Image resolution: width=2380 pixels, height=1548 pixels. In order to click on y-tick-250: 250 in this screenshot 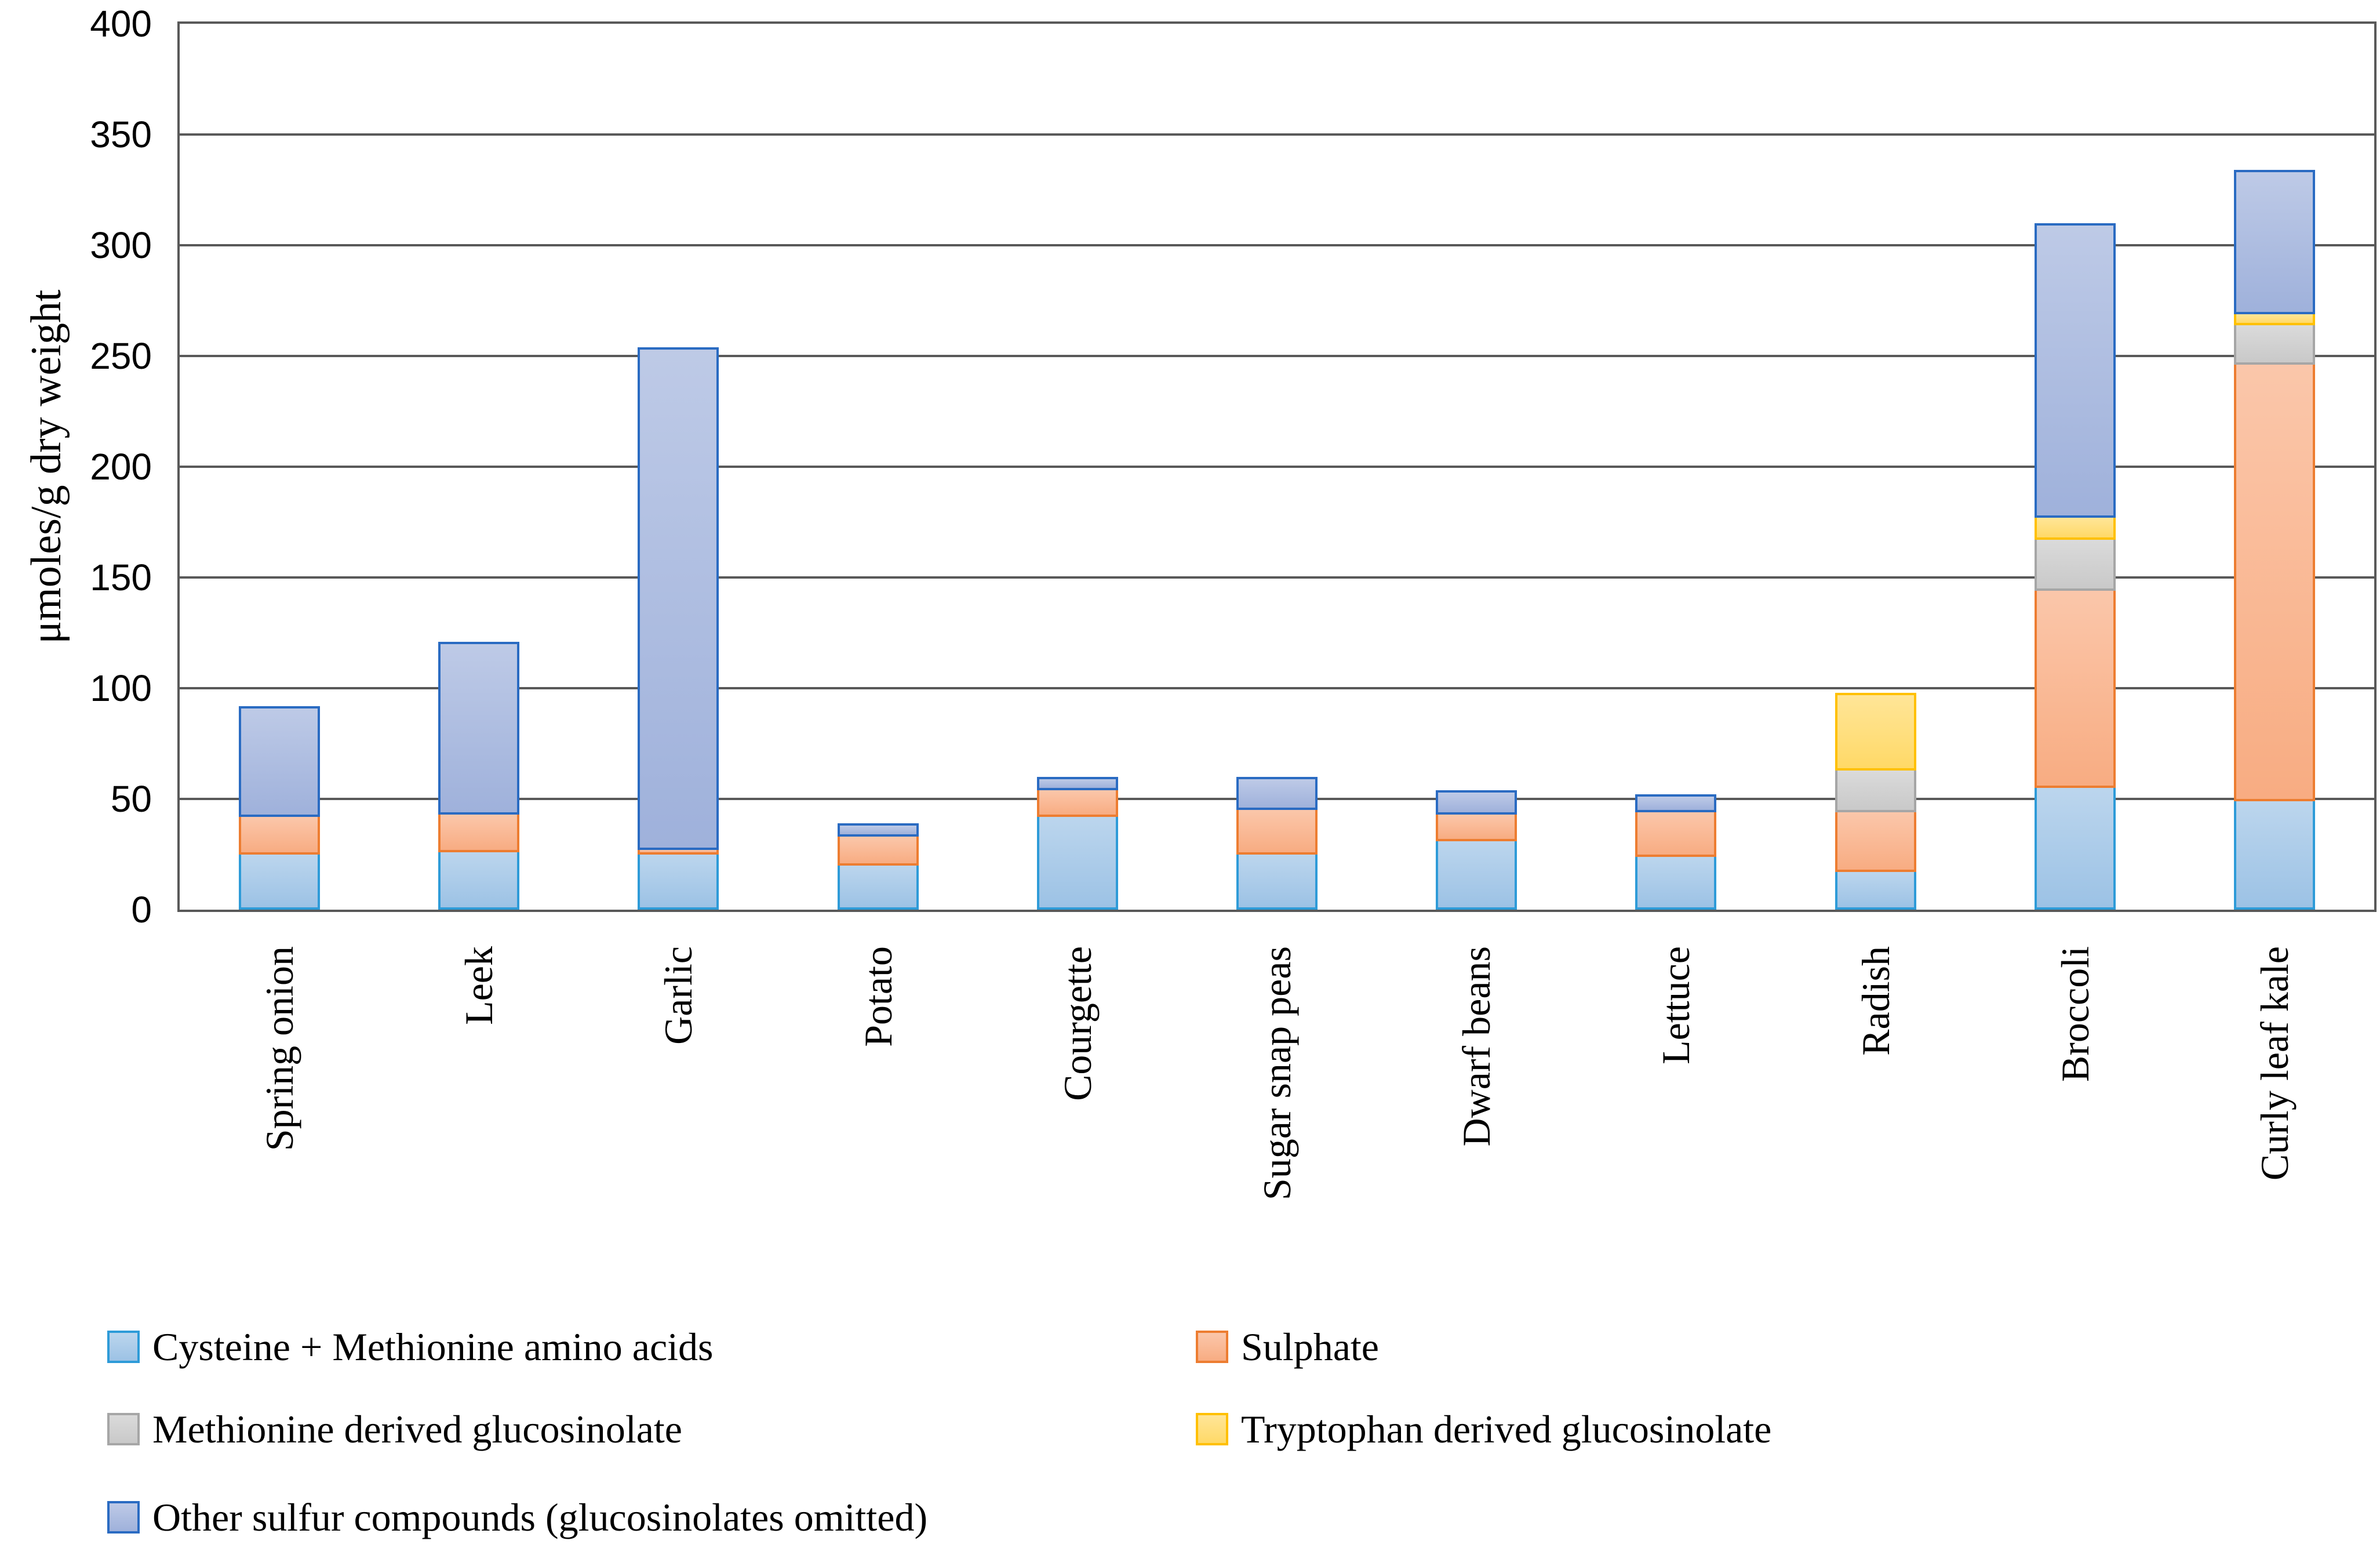, I will do `click(121, 356)`.